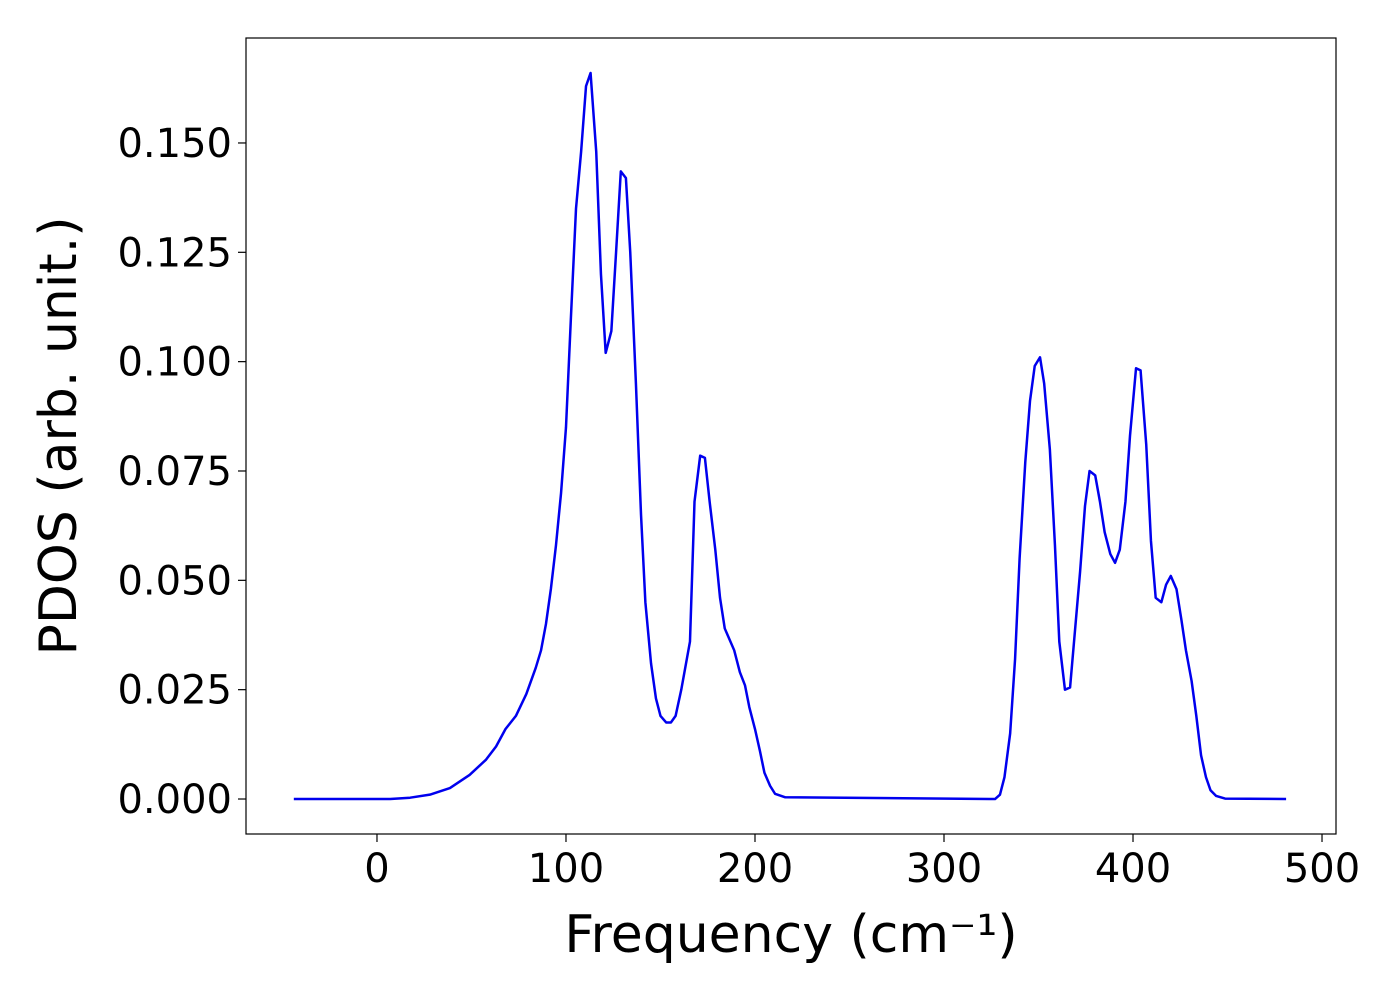 The image size is (1400, 1000). I want to click on y-tick-label: 0.125, so click(174, 253).